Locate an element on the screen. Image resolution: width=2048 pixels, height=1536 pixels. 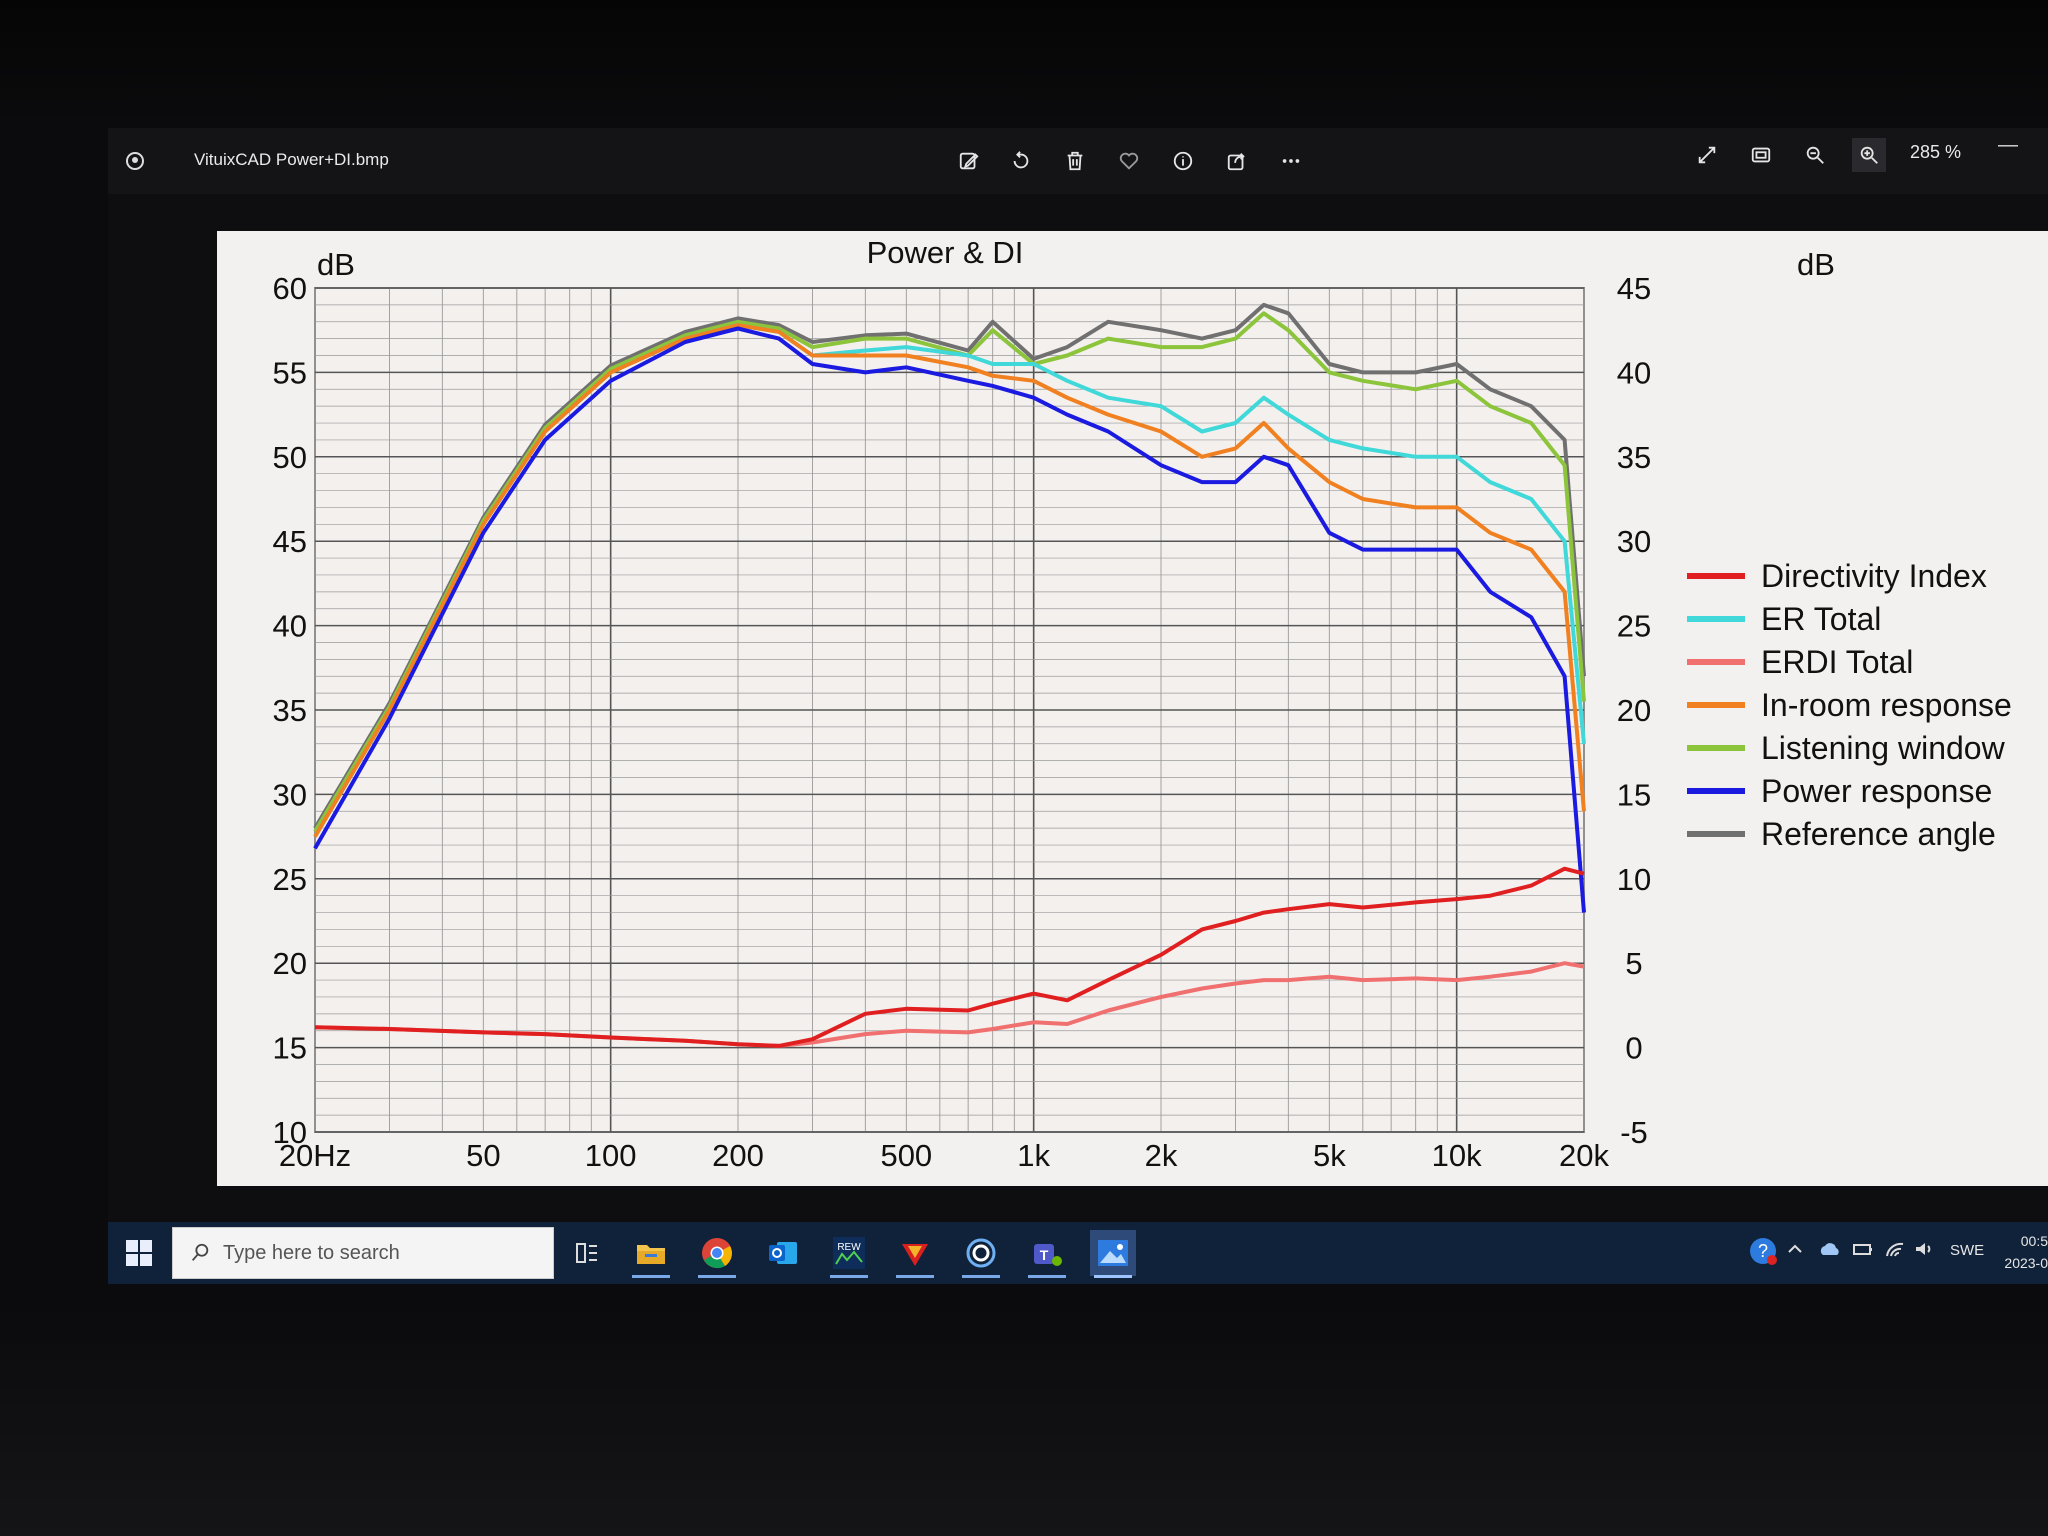
legend-label: Listening window is located at coordinates (1883, 748).